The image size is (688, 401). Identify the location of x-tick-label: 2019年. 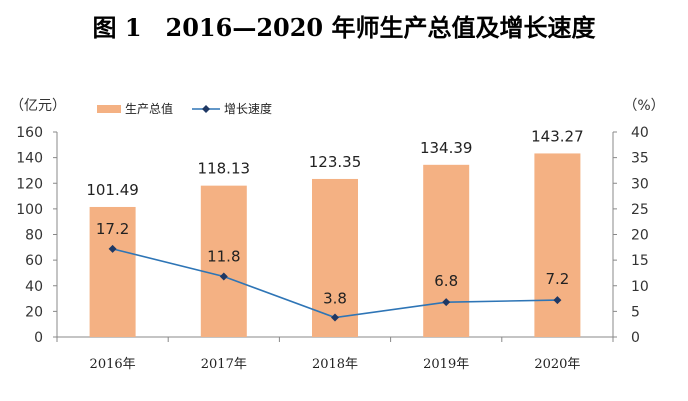
(446, 364).